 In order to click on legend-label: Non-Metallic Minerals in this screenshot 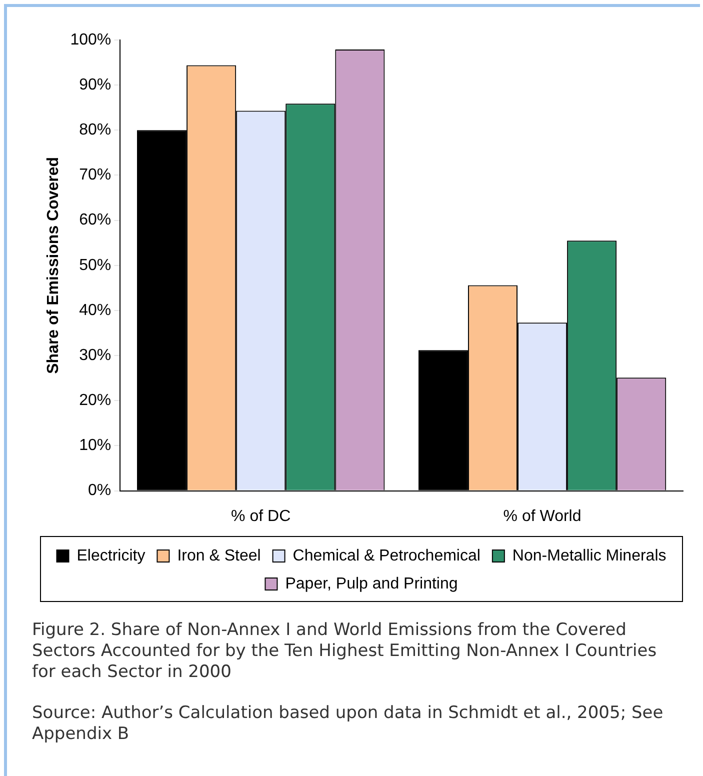, I will do `click(589, 555)`.